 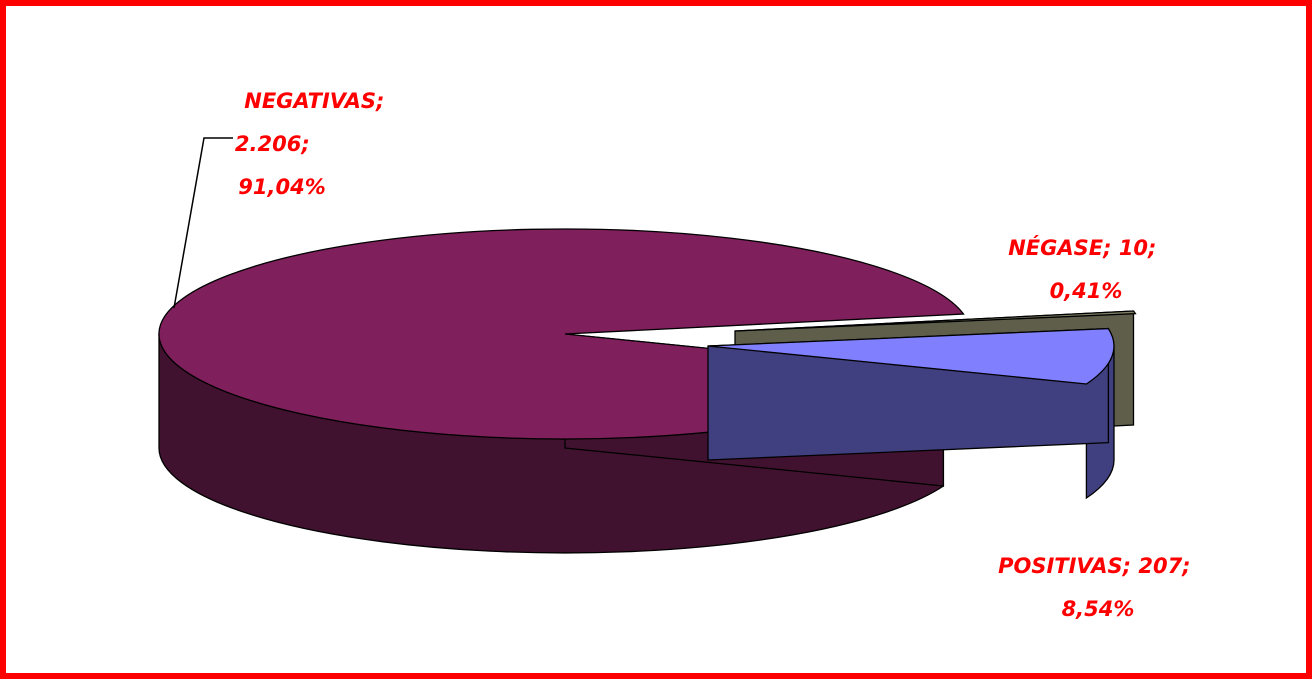 What do you see at coordinates (313, 144) in the screenshot?
I see `negativas-label: NEGATIVAS; 2.206; 91,04%` at bounding box center [313, 144].